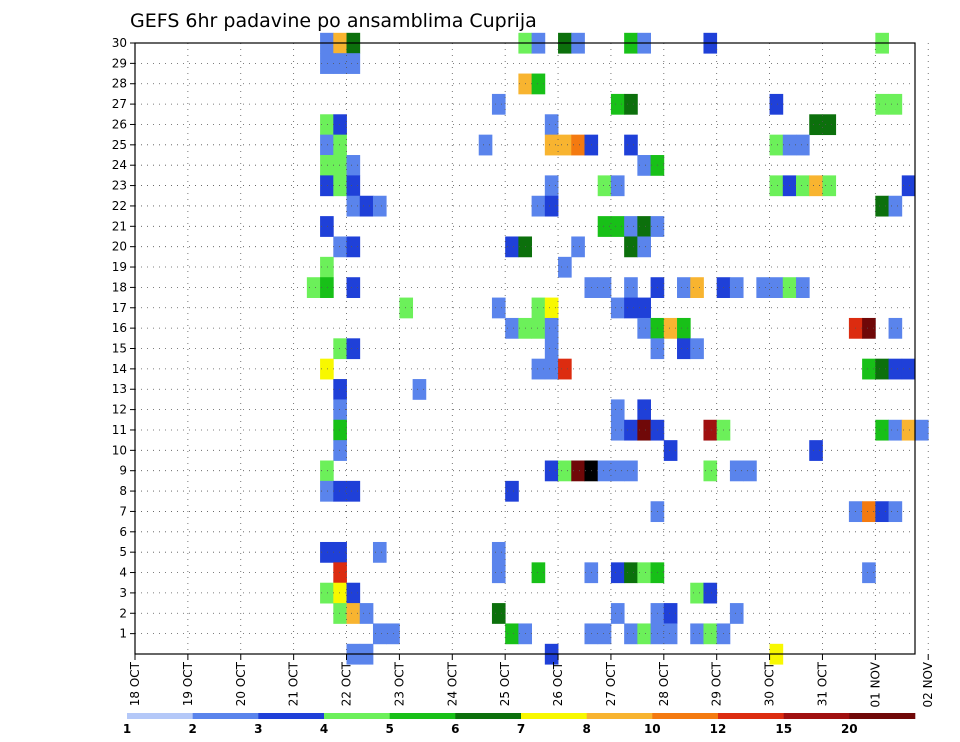 The image size is (960, 742). Describe the element at coordinates (587, 729) in the screenshot. I see `colorbar-label: 8` at that location.